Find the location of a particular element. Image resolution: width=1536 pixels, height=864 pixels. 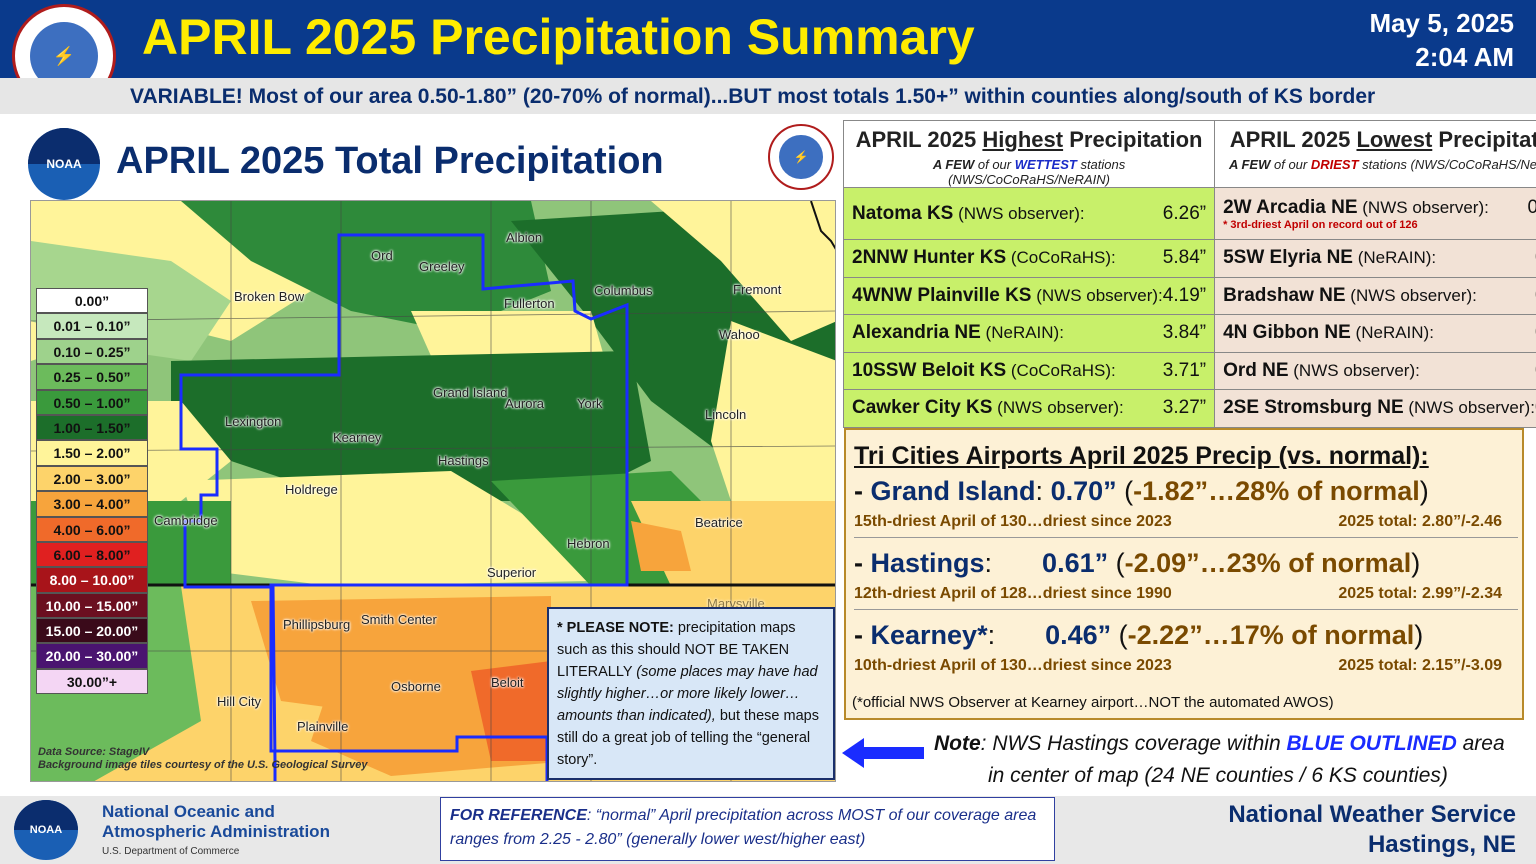

noaa-dept: U.S. Department of Commerce is located at coordinates (171, 851).